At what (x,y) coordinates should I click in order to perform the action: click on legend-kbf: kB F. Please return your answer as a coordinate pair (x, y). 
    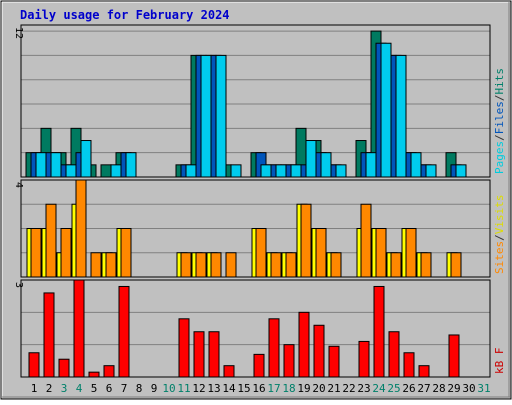
    Looking at the image, I should click on (499, 361).